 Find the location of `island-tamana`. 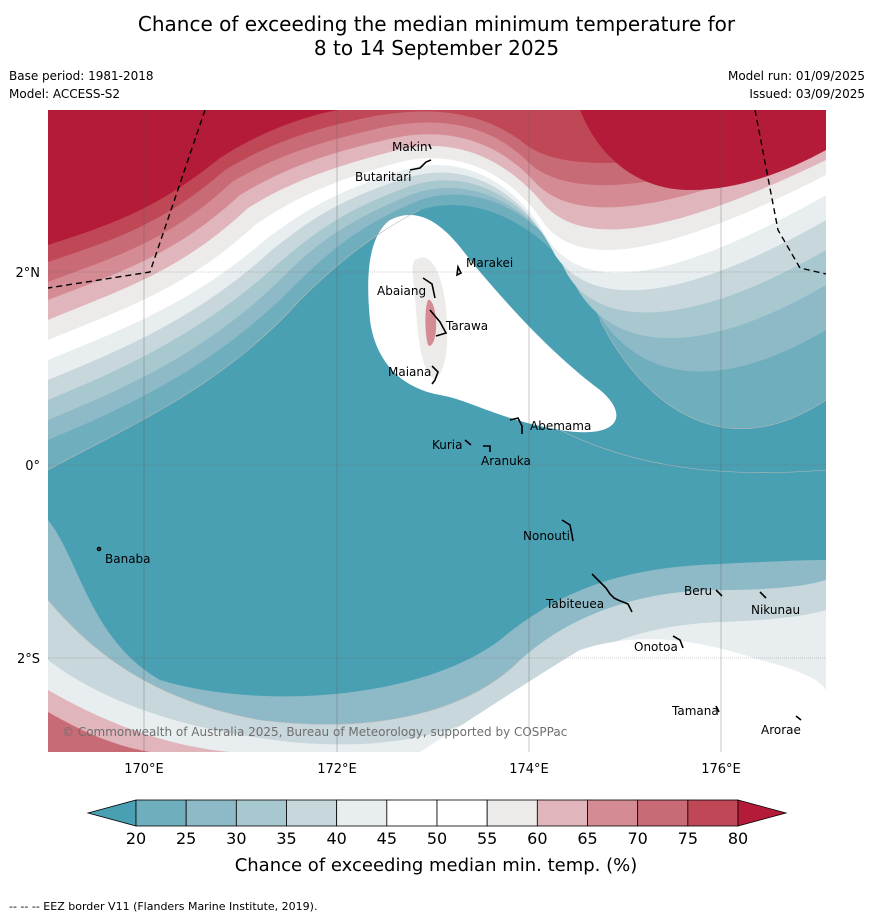

island-tamana is located at coordinates (717, 709).